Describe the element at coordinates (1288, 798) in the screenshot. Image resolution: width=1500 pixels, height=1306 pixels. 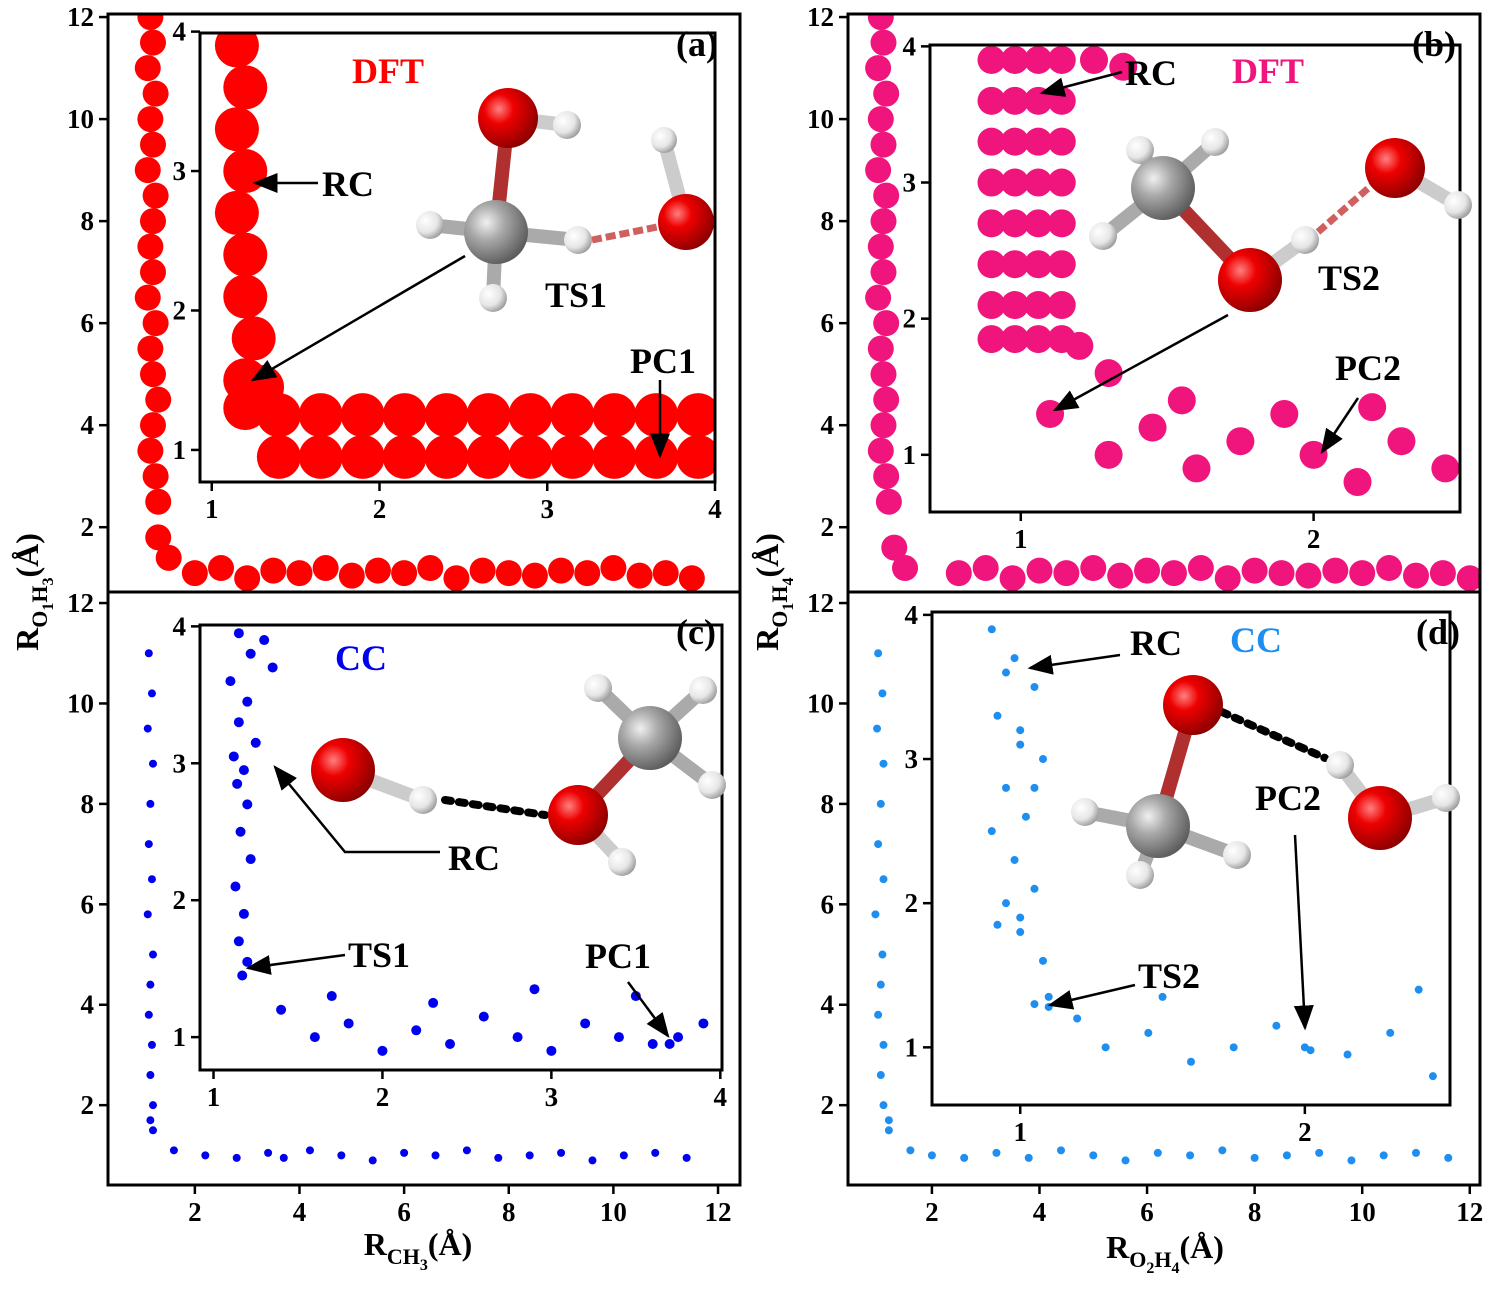
I see `state-label: PC2` at that location.